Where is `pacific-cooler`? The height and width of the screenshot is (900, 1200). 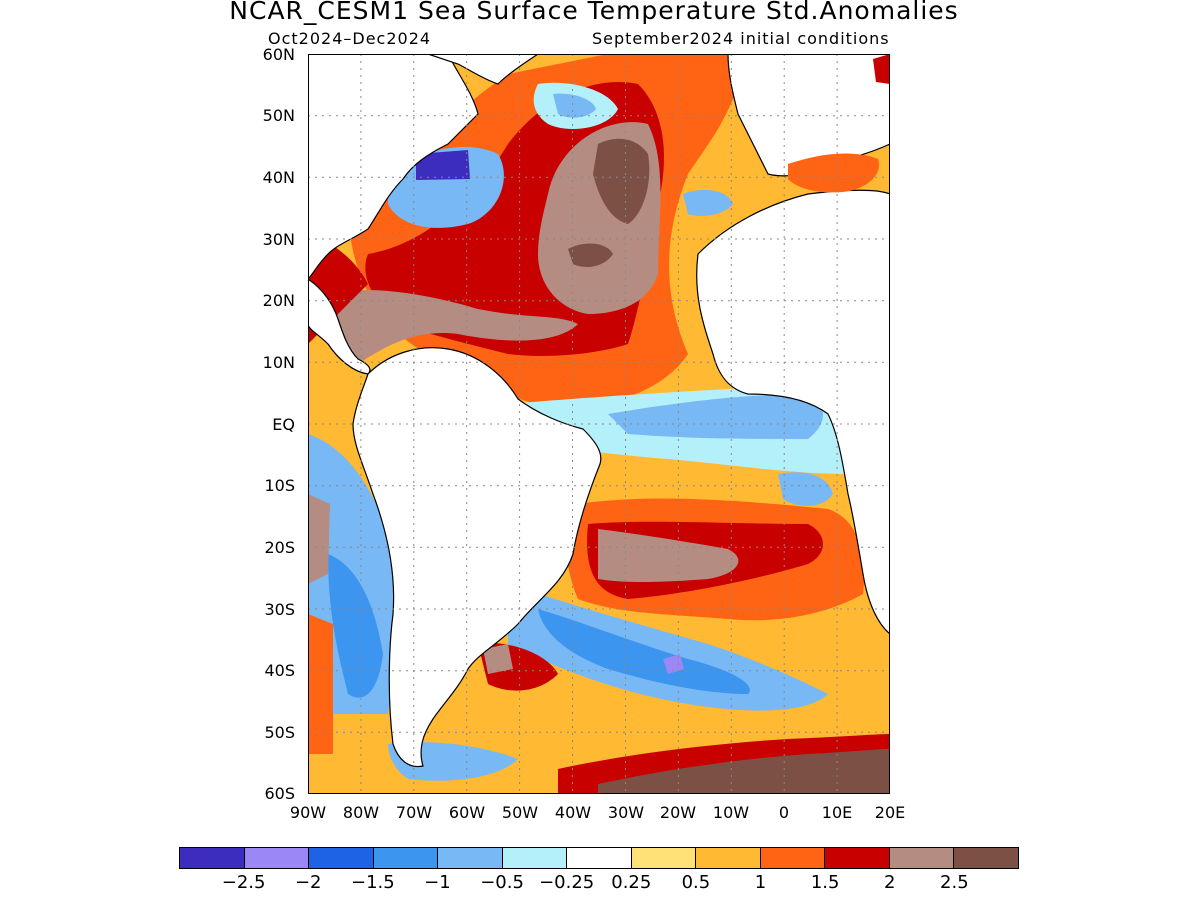 pacific-cooler is located at coordinates (355, 626).